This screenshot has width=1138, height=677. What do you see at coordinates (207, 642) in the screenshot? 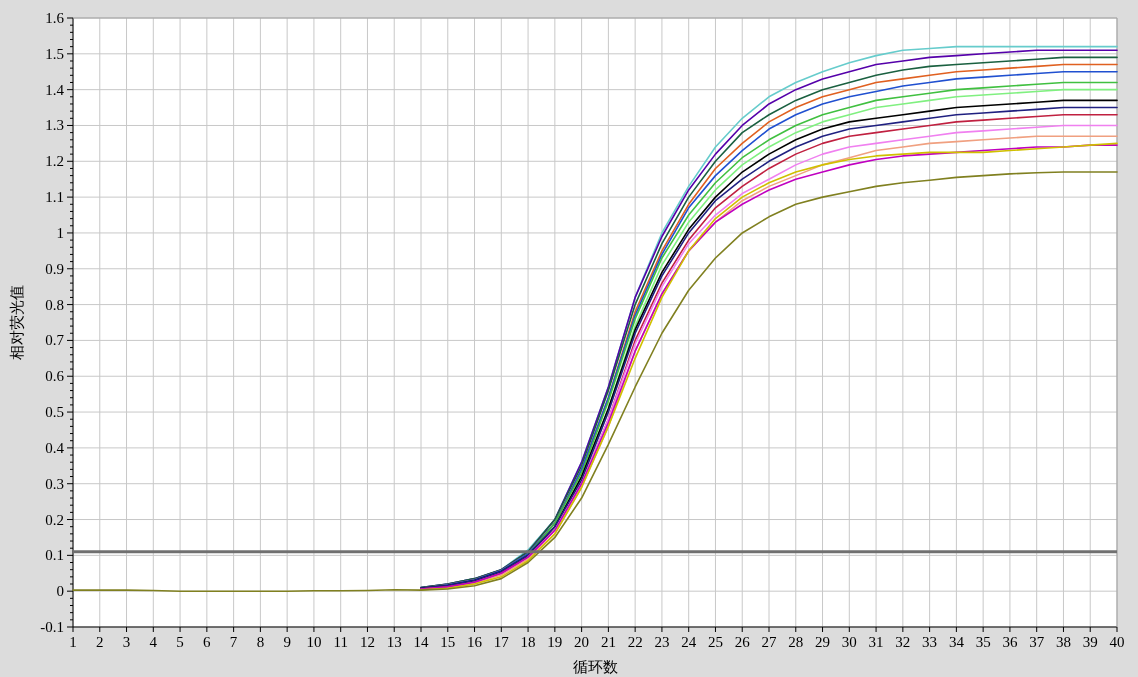
I see `x-tick-label: 6` at bounding box center [207, 642].